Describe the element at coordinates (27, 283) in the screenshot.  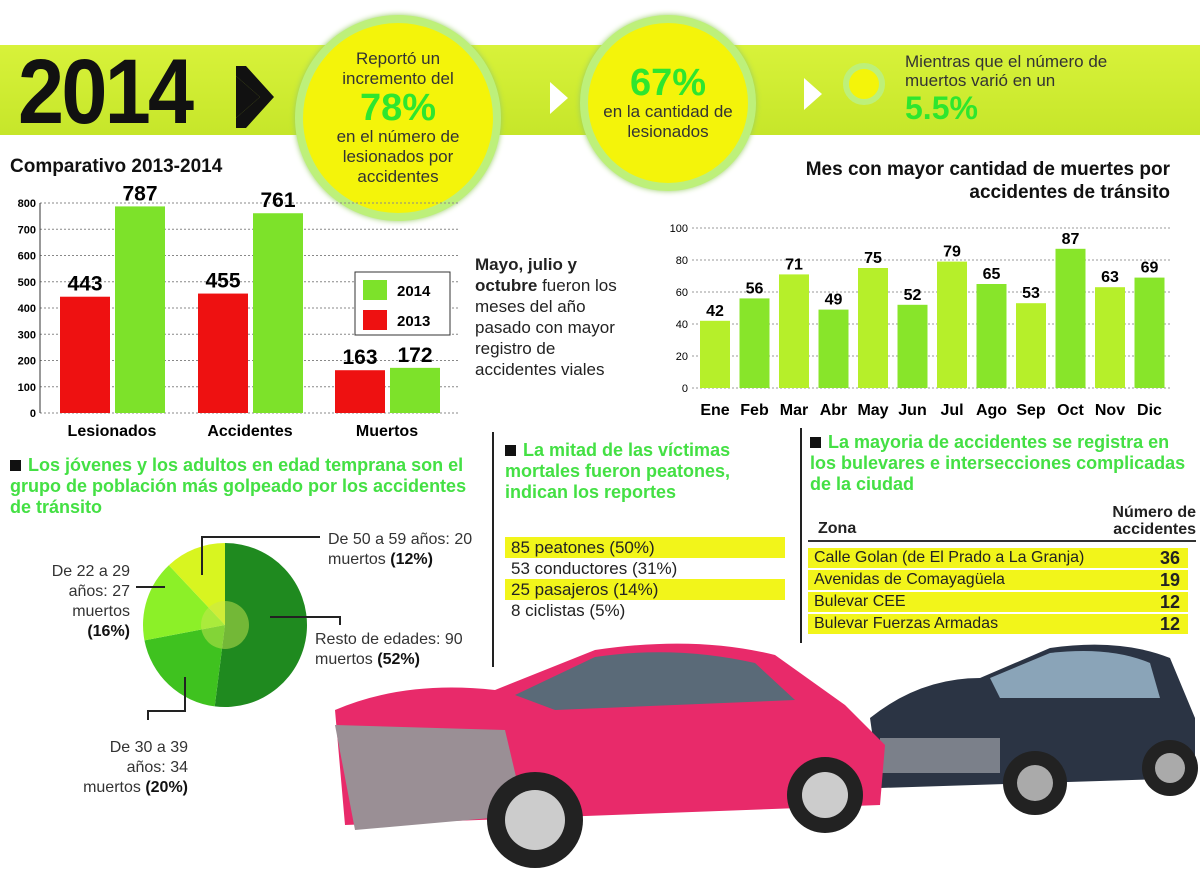
I see `y-tick-label: 500` at that location.